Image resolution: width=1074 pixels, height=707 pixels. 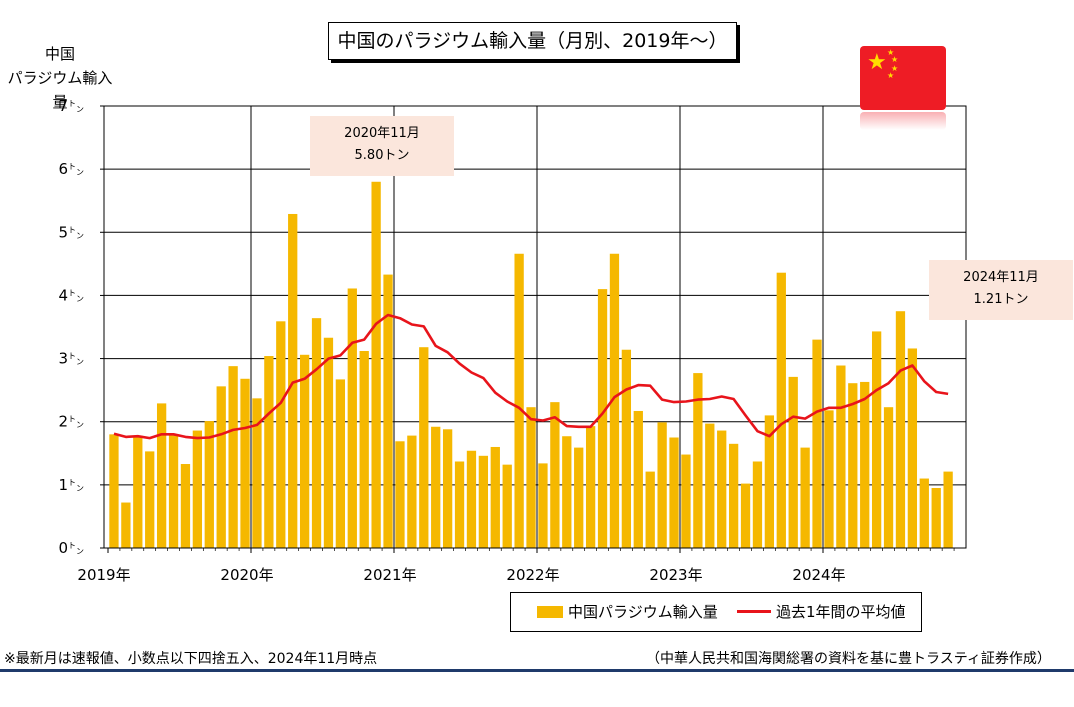 I want to click on y-tick-label: 5トン, so click(x=71, y=232).